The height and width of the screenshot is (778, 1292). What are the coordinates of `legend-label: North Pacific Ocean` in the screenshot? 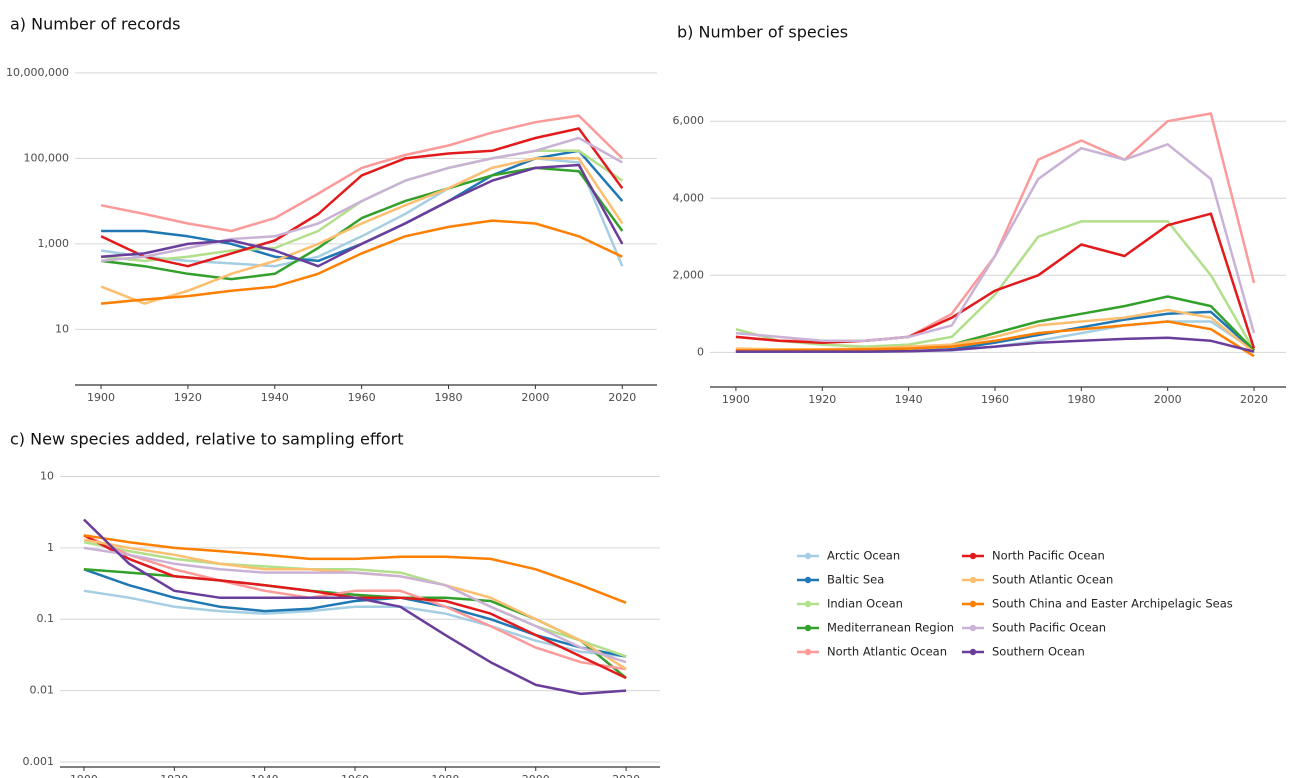 It's located at (1048, 556).